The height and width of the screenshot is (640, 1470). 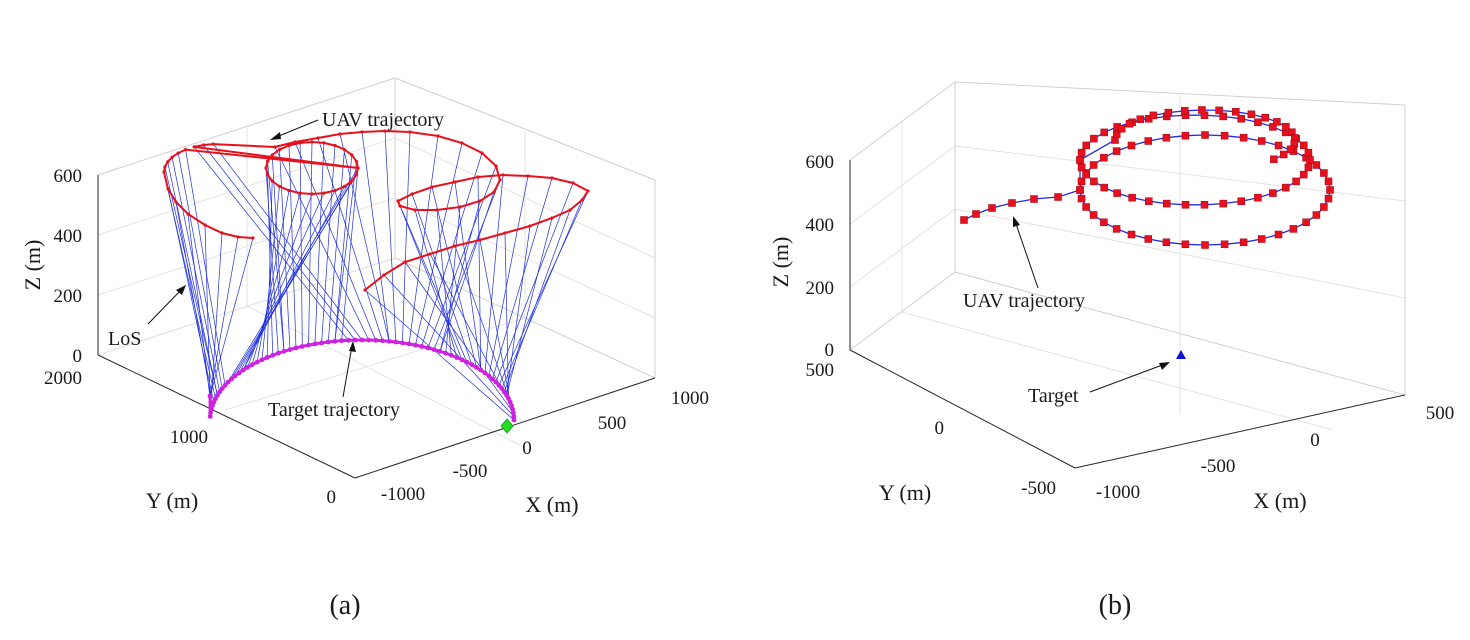 What do you see at coordinates (1440, 413) in the screenshot?
I see `b-xtick-500: 500` at bounding box center [1440, 413].